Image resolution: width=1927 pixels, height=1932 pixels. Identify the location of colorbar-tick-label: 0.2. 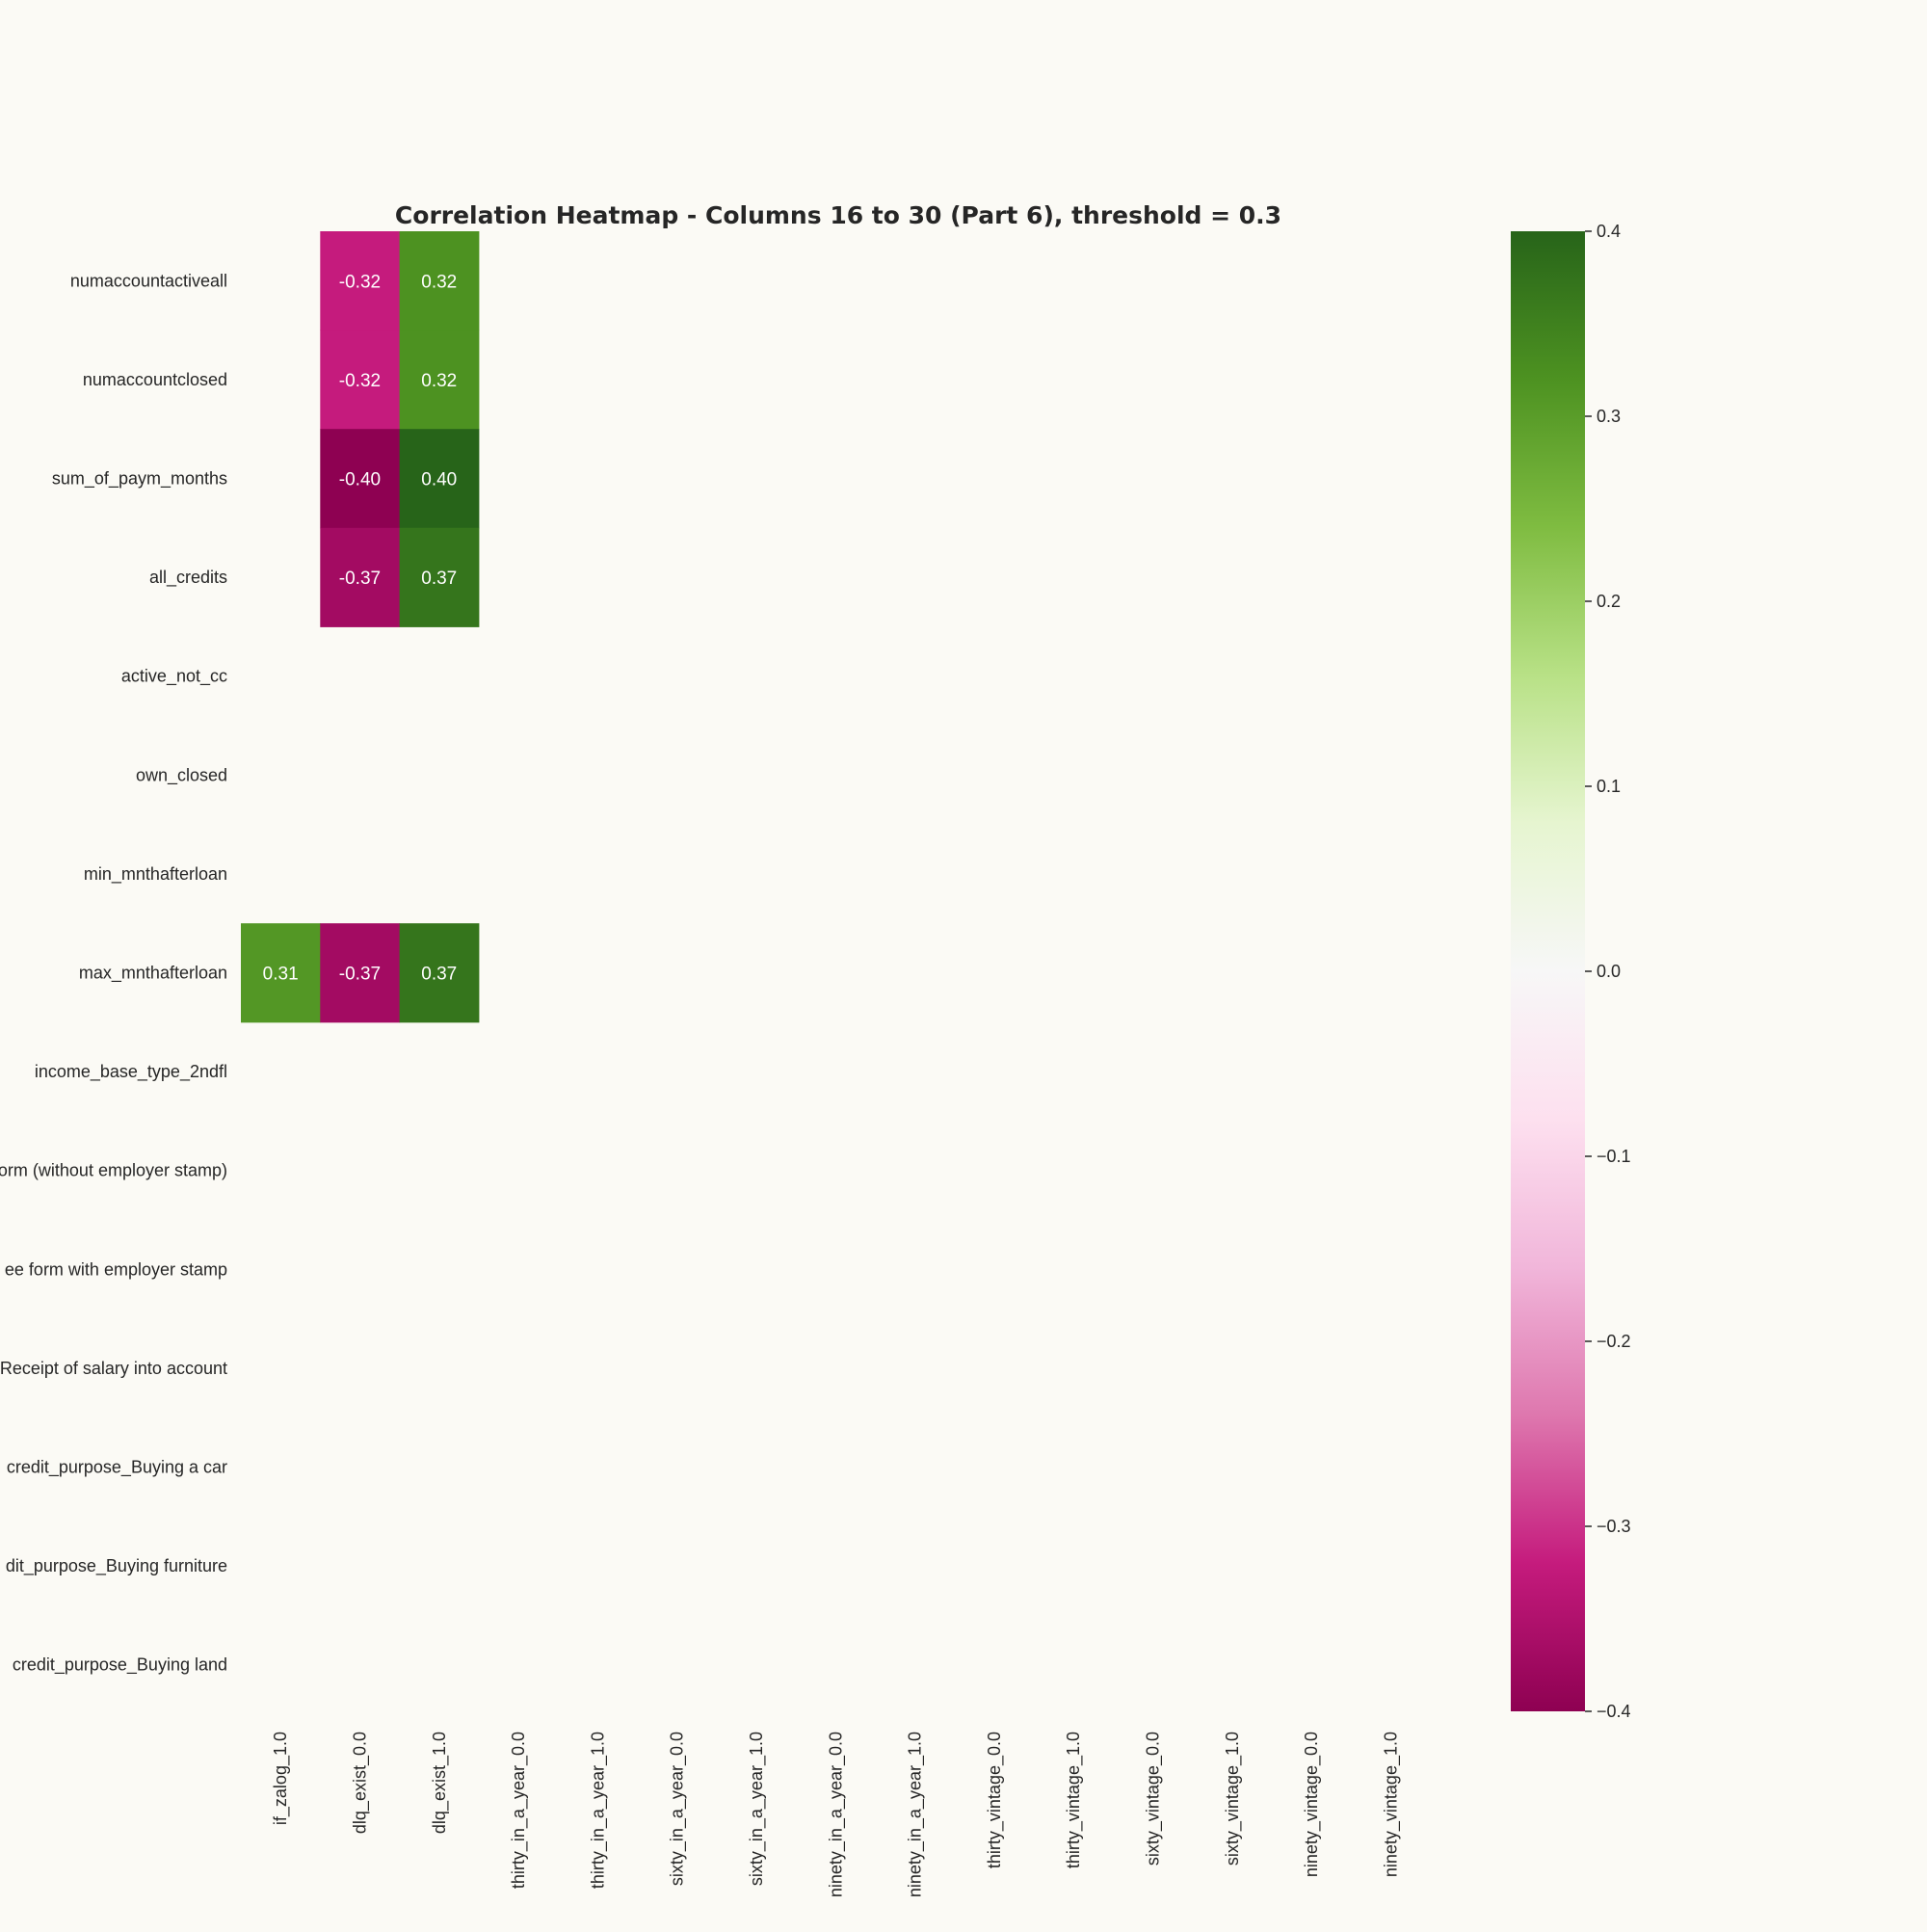
(1609, 601).